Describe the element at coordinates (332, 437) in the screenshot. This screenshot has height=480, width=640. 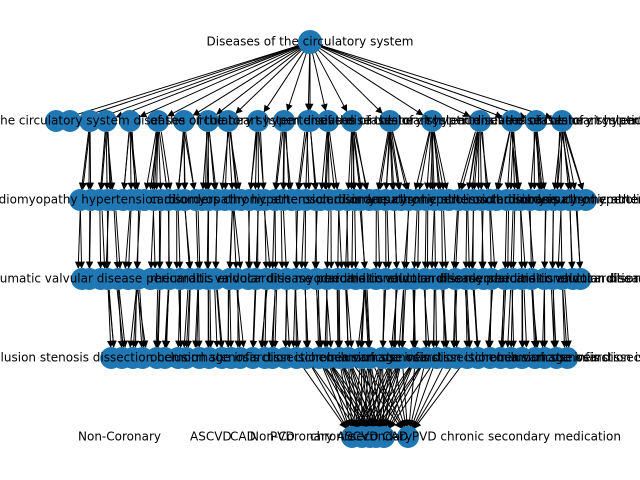
I see `bottom-node-label: chronic` at that location.